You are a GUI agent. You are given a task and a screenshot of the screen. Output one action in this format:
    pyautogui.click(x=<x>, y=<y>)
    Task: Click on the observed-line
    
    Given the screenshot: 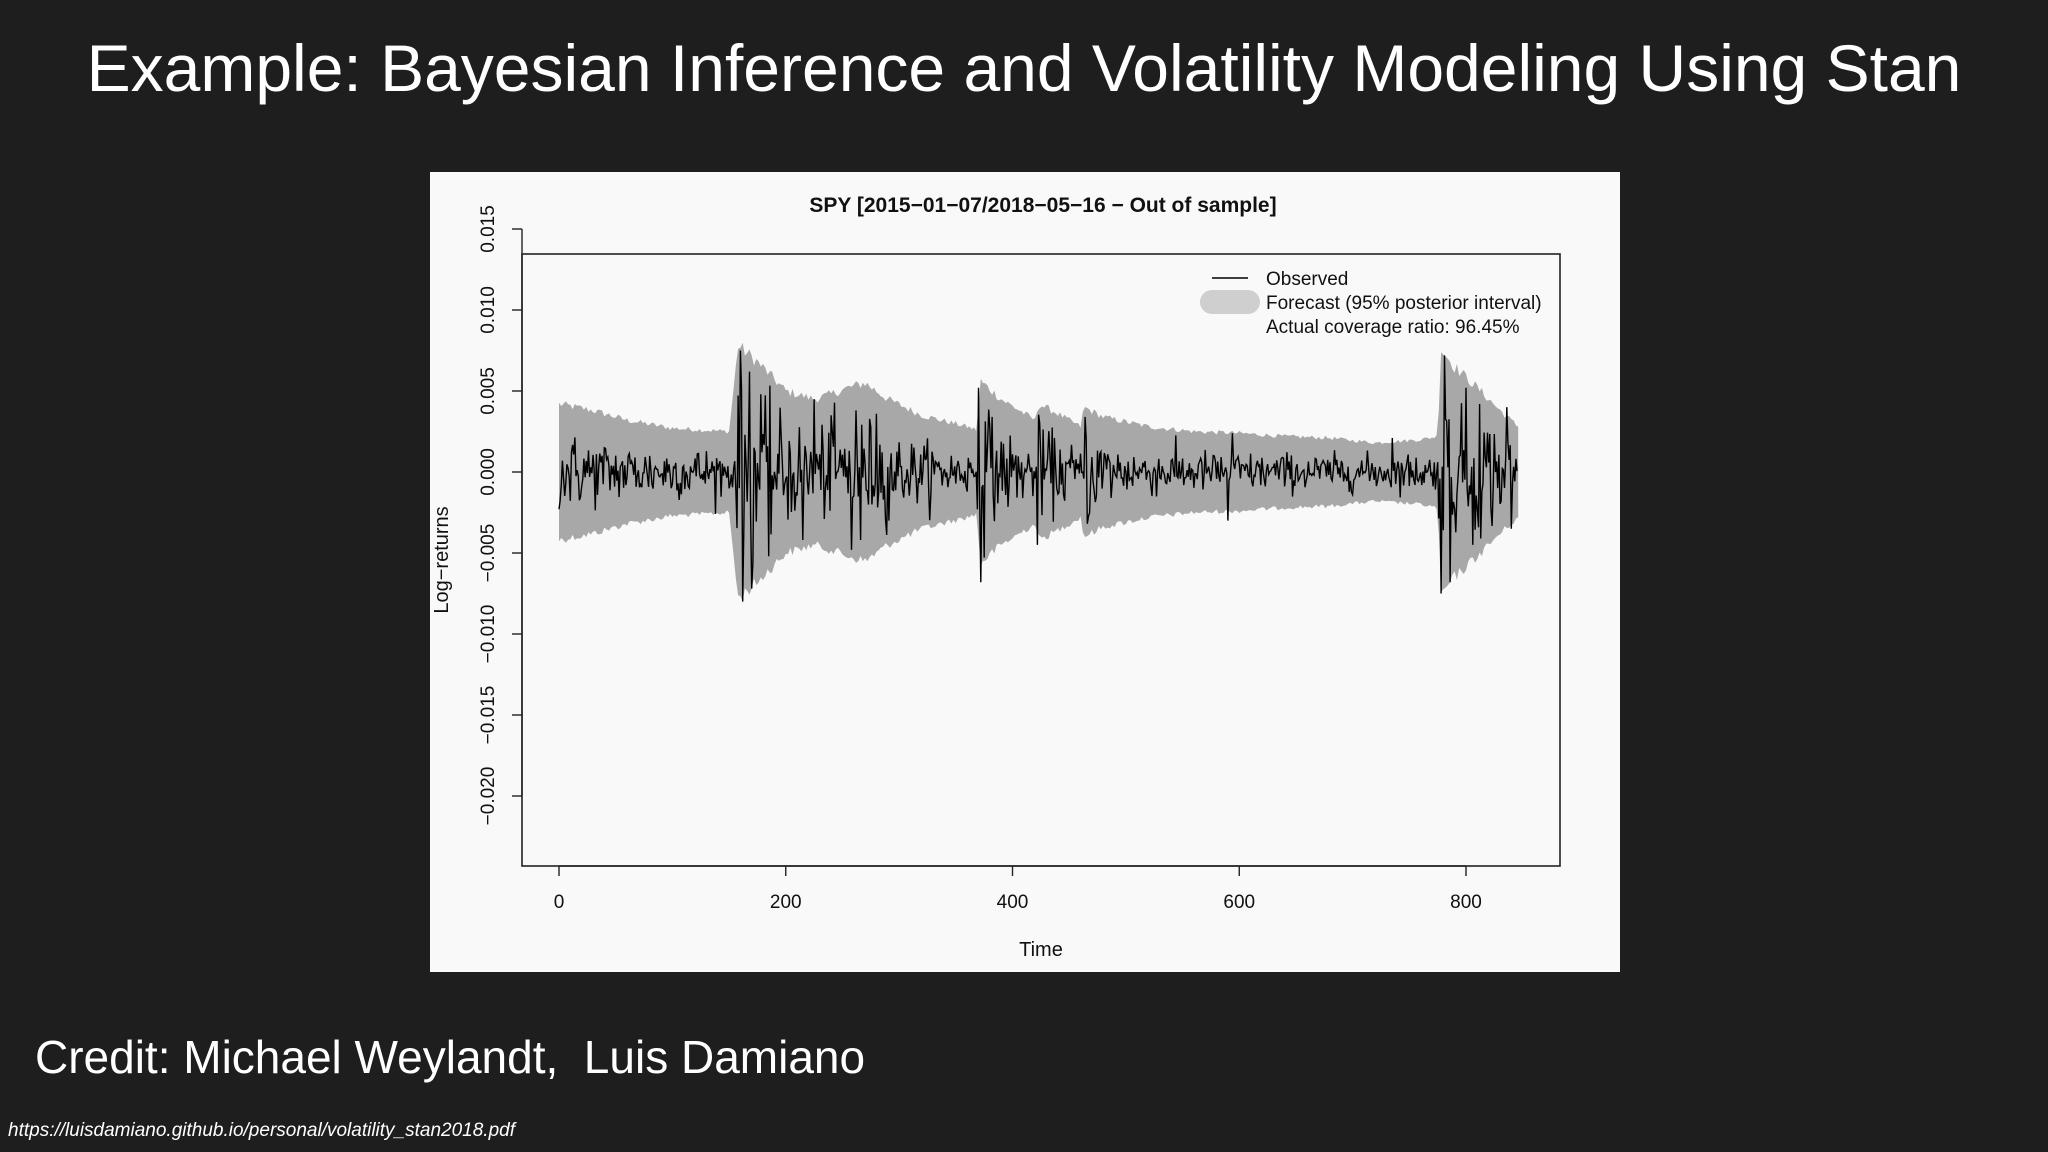 What is the action you would take?
    pyautogui.click(x=1038, y=476)
    